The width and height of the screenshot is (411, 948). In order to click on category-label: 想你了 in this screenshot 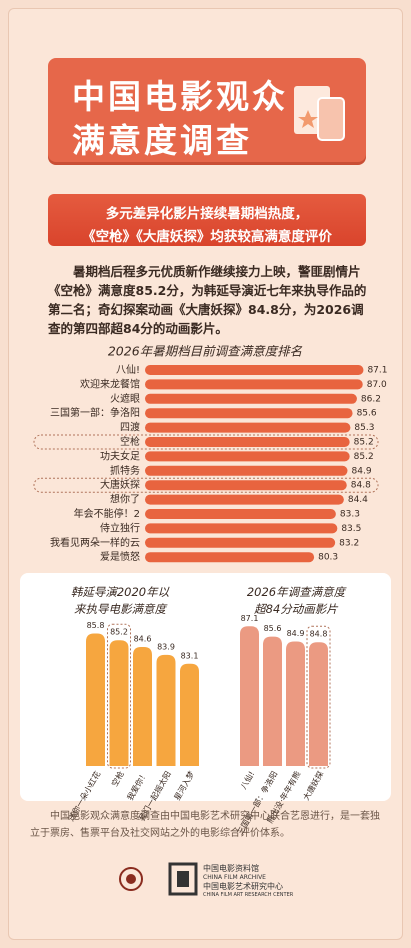, I will do `click(125, 499)`.